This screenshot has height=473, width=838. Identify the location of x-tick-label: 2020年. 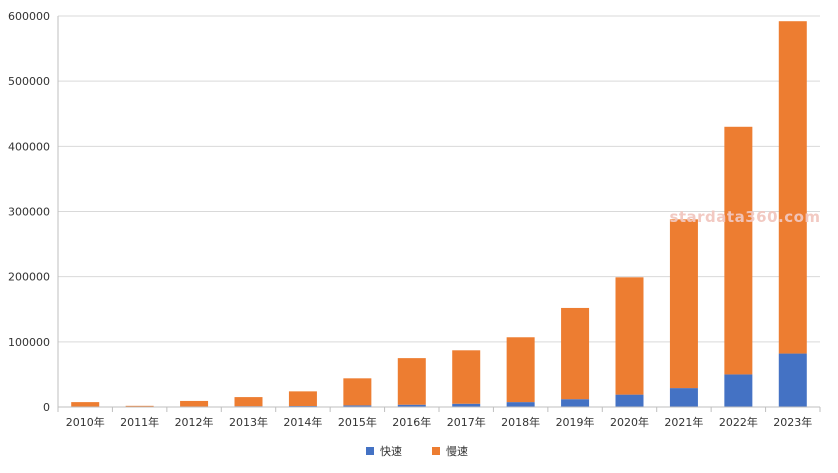
(629, 422).